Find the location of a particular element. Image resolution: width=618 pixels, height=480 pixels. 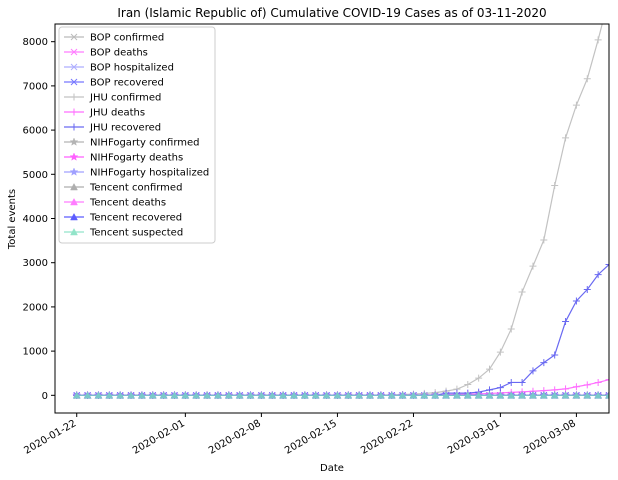

legend-entry-bop-deaths is located at coordinates (74, 52).